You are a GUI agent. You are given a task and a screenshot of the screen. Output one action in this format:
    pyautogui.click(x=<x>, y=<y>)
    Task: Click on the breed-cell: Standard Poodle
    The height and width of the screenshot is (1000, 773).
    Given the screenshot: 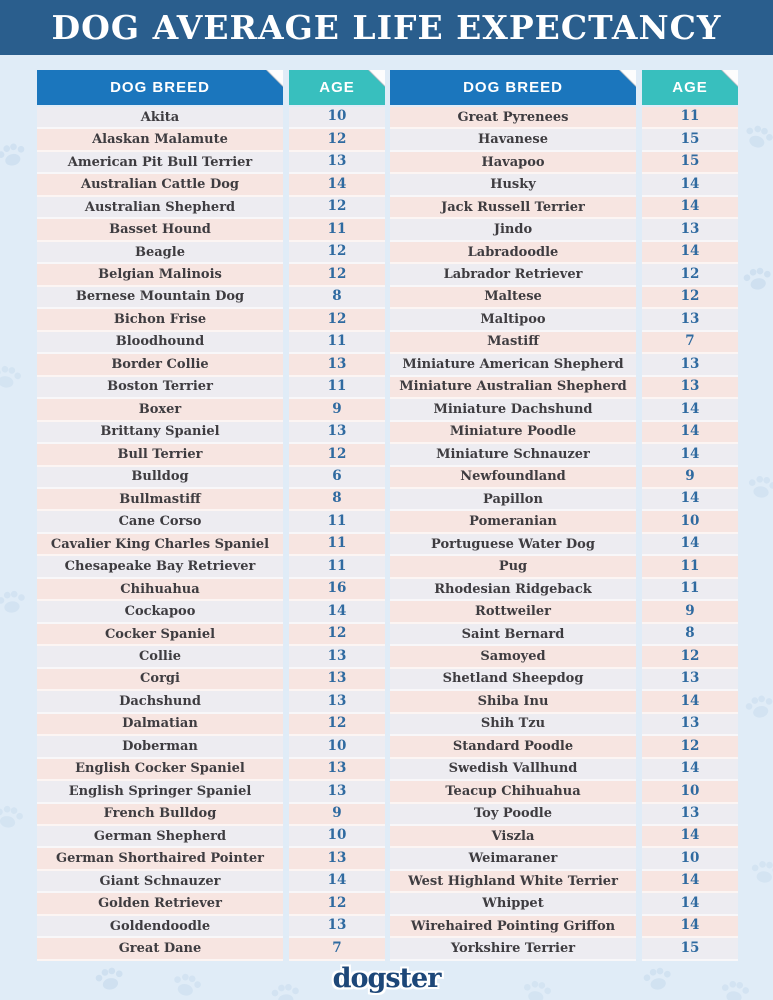 What is the action you would take?
    pyautogui.click(x=513, y=747)
    